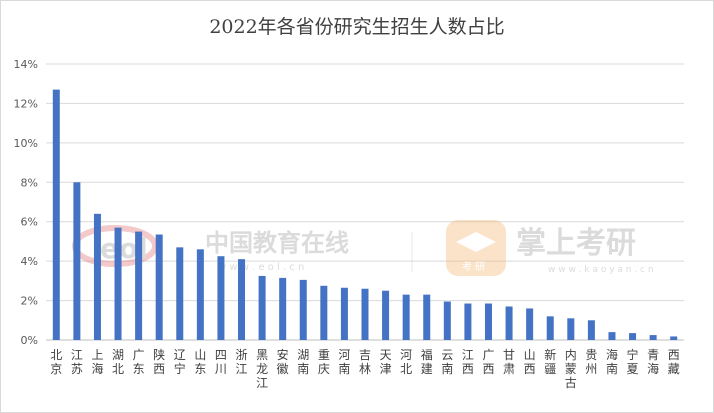  Describe the element at coordinates (550, 361) in the screenshot. I see `x-tick-label: 新疆` at that location.